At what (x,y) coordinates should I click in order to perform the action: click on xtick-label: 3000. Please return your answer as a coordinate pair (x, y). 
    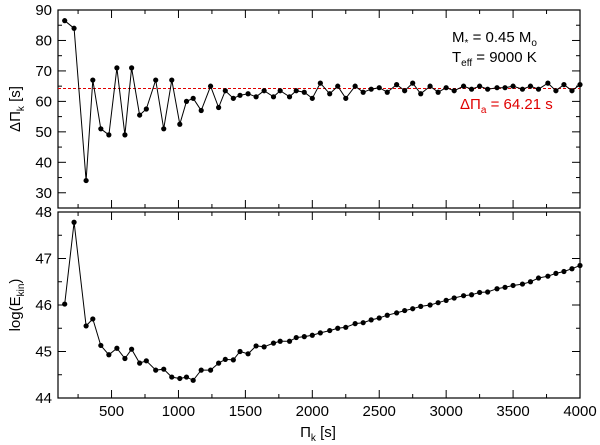
    Looking at the image, I should click on (445, 411).